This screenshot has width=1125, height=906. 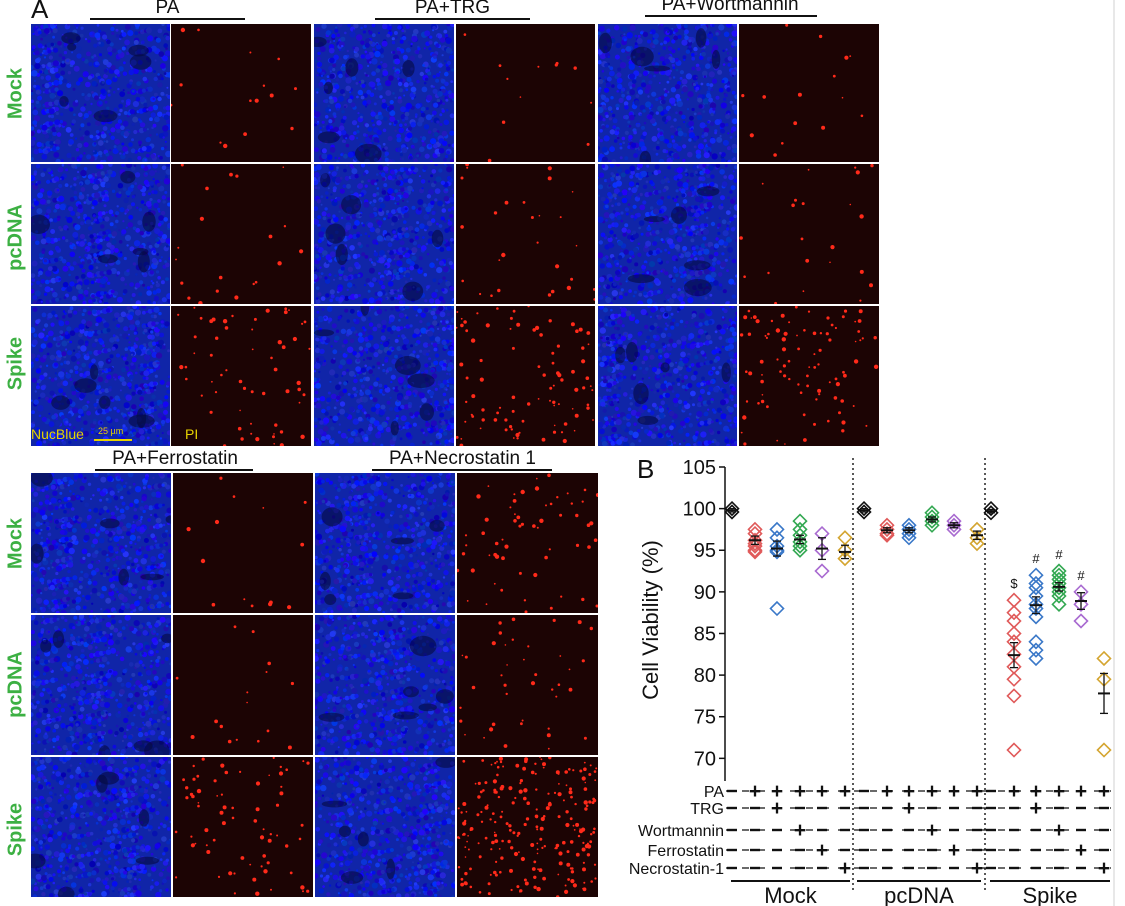 I want to click on figure-right-border, so click(x=1114, y=453).